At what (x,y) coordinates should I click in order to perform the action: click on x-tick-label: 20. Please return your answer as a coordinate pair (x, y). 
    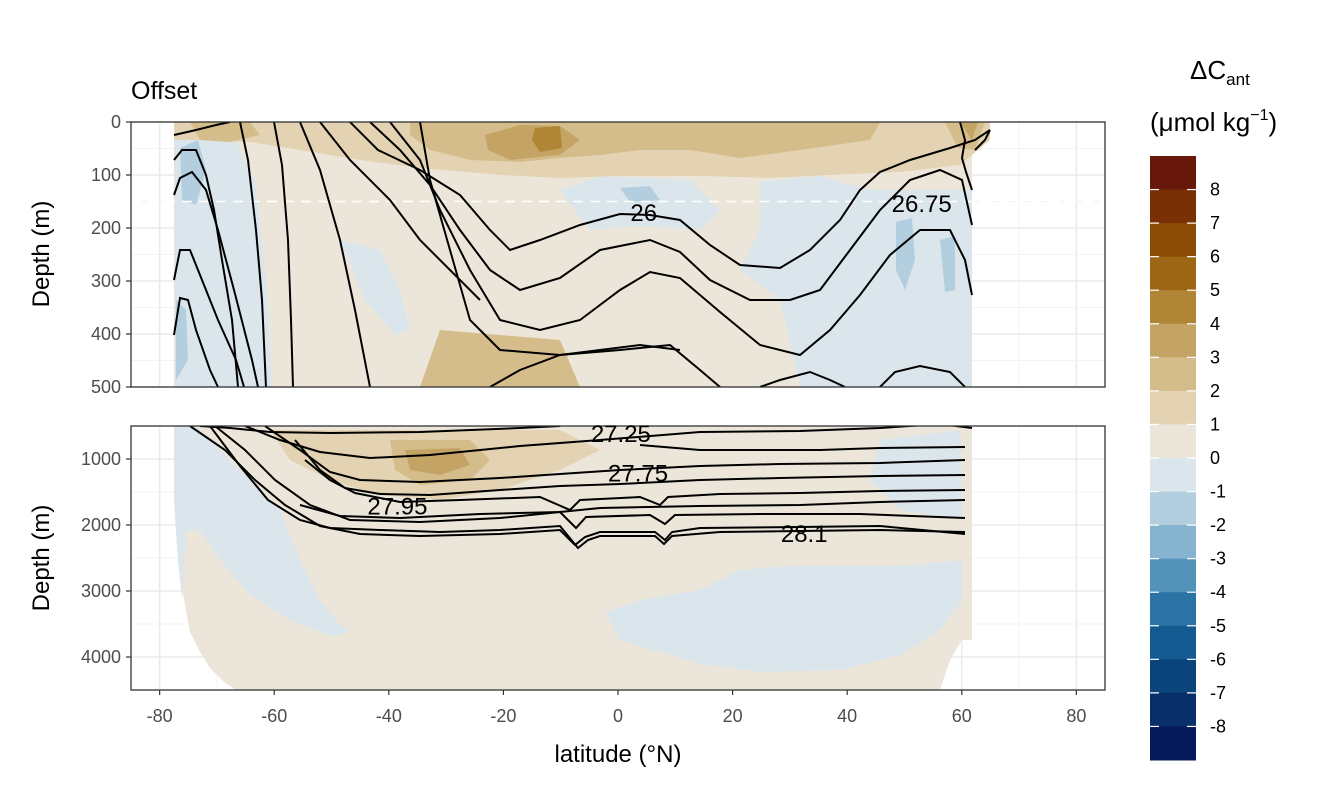
    Looking at the image, I should click on (733, 716).